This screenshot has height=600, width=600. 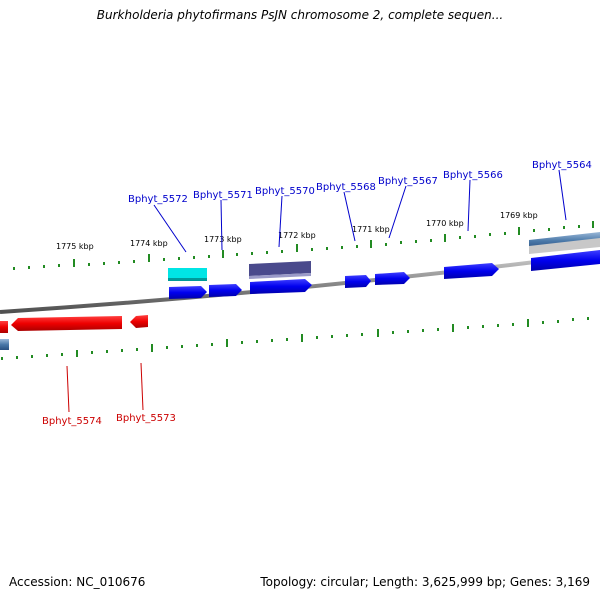 I want to click on scale-track-bottom, so click(x=295, y=338).